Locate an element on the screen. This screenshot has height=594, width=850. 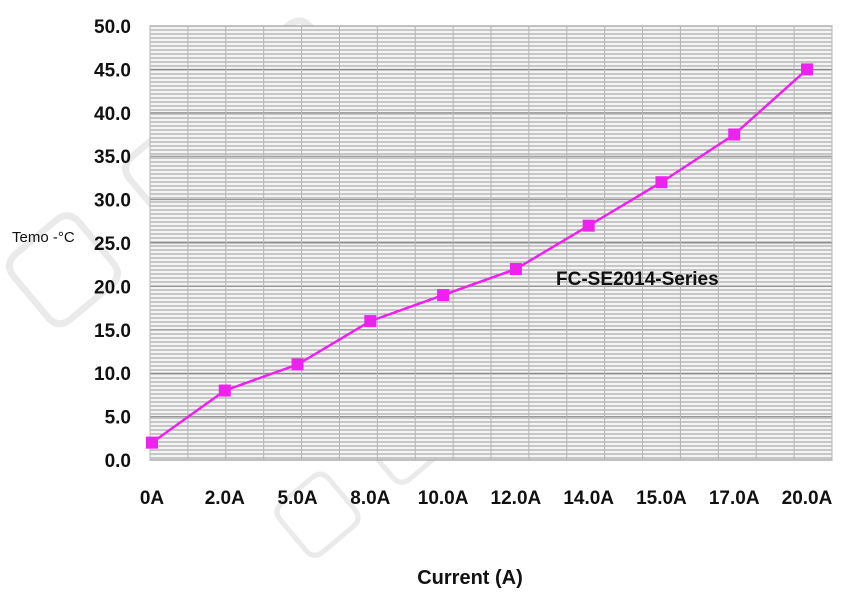
x-tick-label: 10.0A is located at coordinates (443, 498).